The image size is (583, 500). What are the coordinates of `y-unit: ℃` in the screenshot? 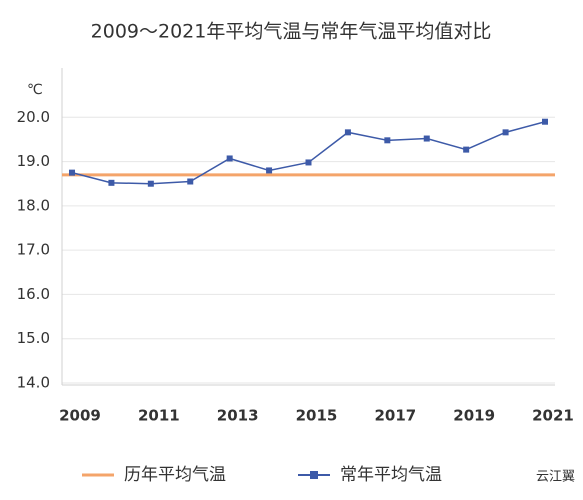 It's located at (35, 90).